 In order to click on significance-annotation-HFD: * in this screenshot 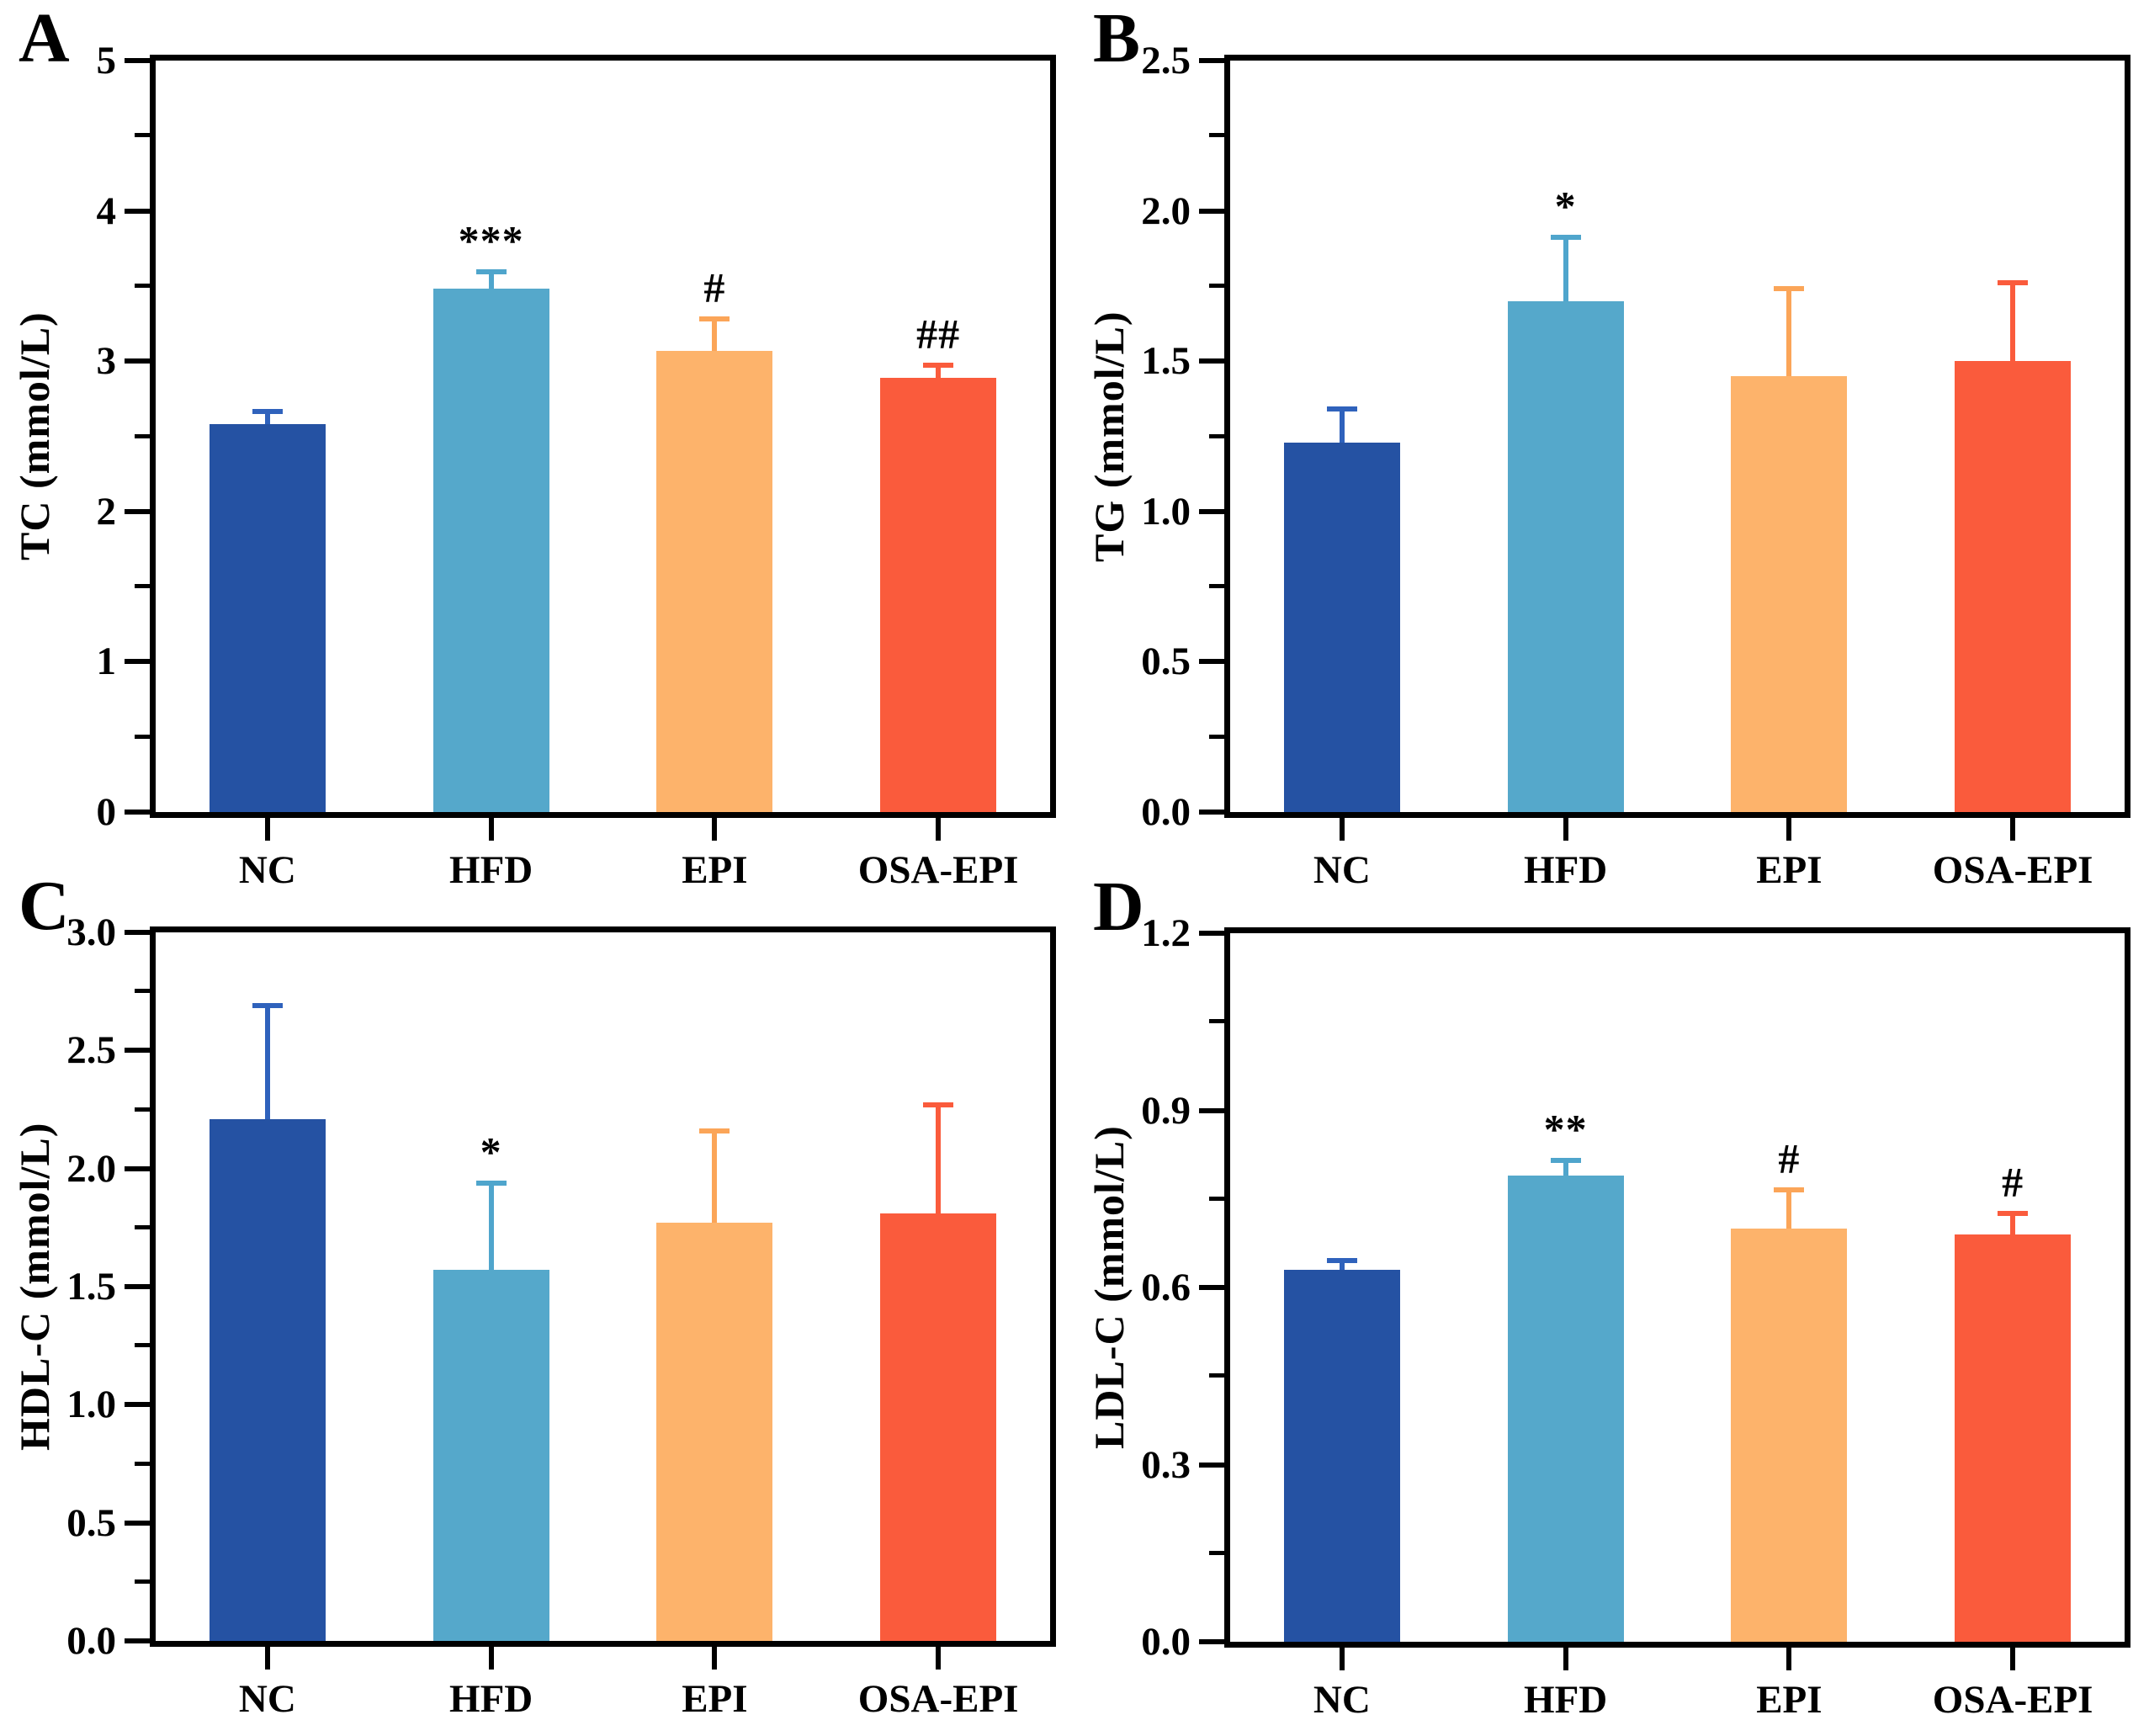, I will do `click(491, 1152)`.